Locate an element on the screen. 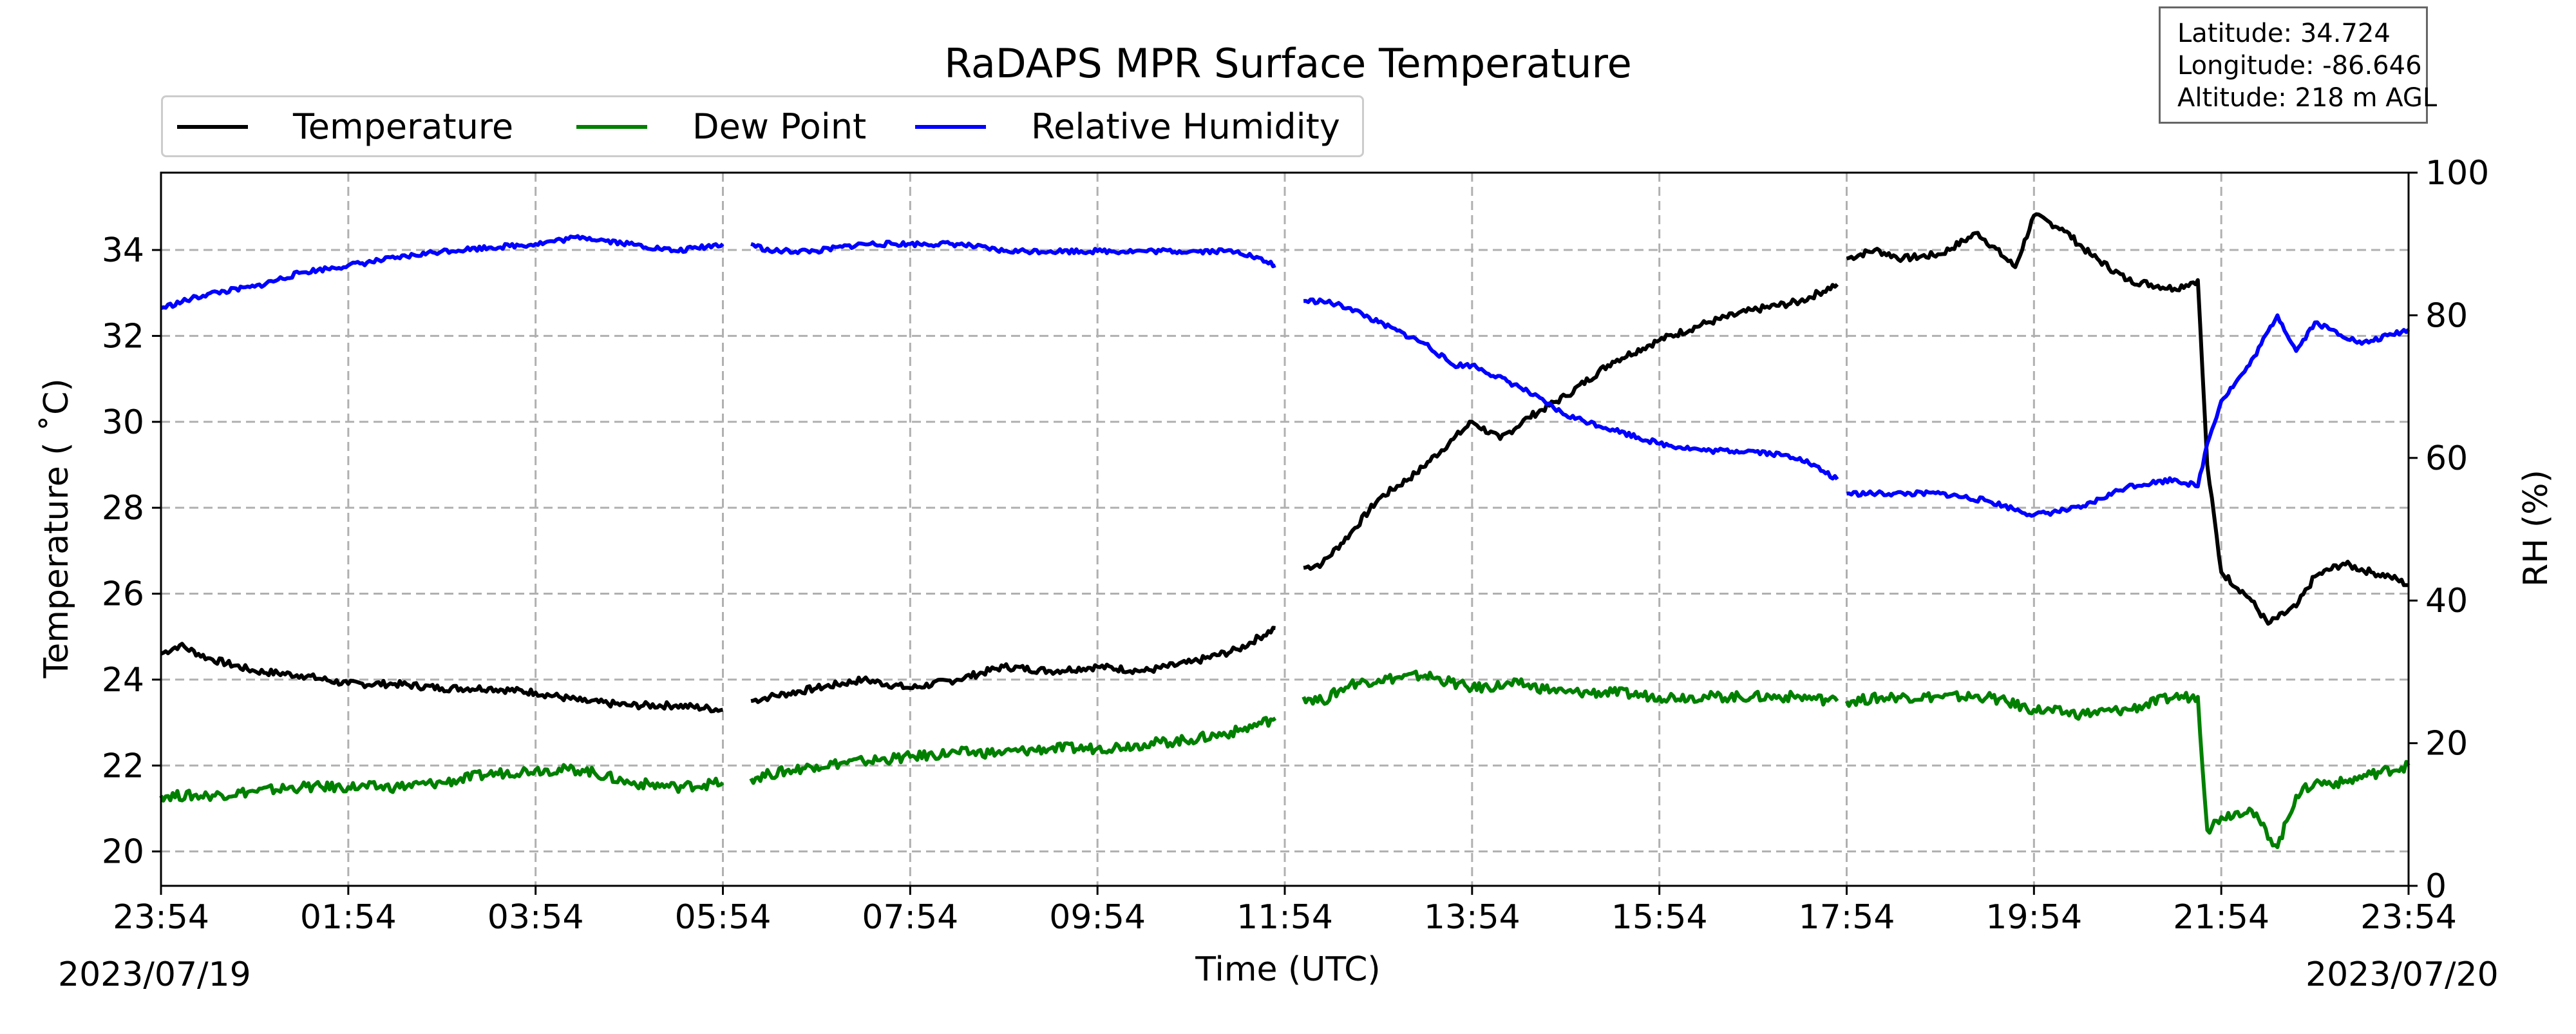 The width and height of the screenshot is (2576, 1034). x-tick-label: 19:54 is located at coordinates (2033, 917).